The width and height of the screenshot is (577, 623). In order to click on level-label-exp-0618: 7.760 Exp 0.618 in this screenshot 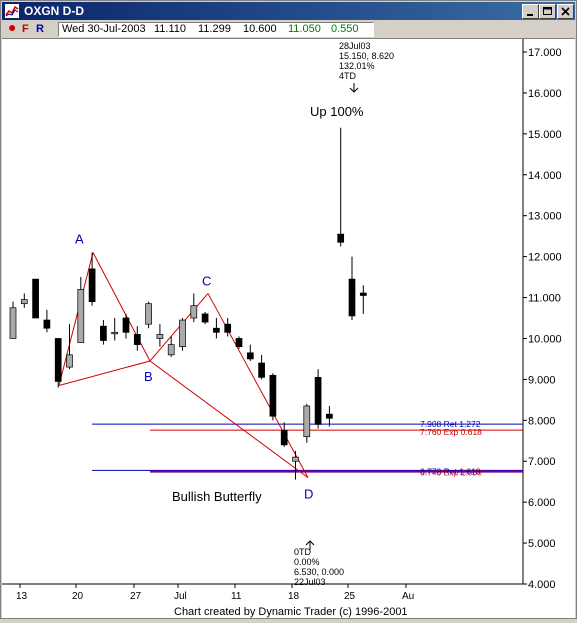, I will do `click(451, 432)`.